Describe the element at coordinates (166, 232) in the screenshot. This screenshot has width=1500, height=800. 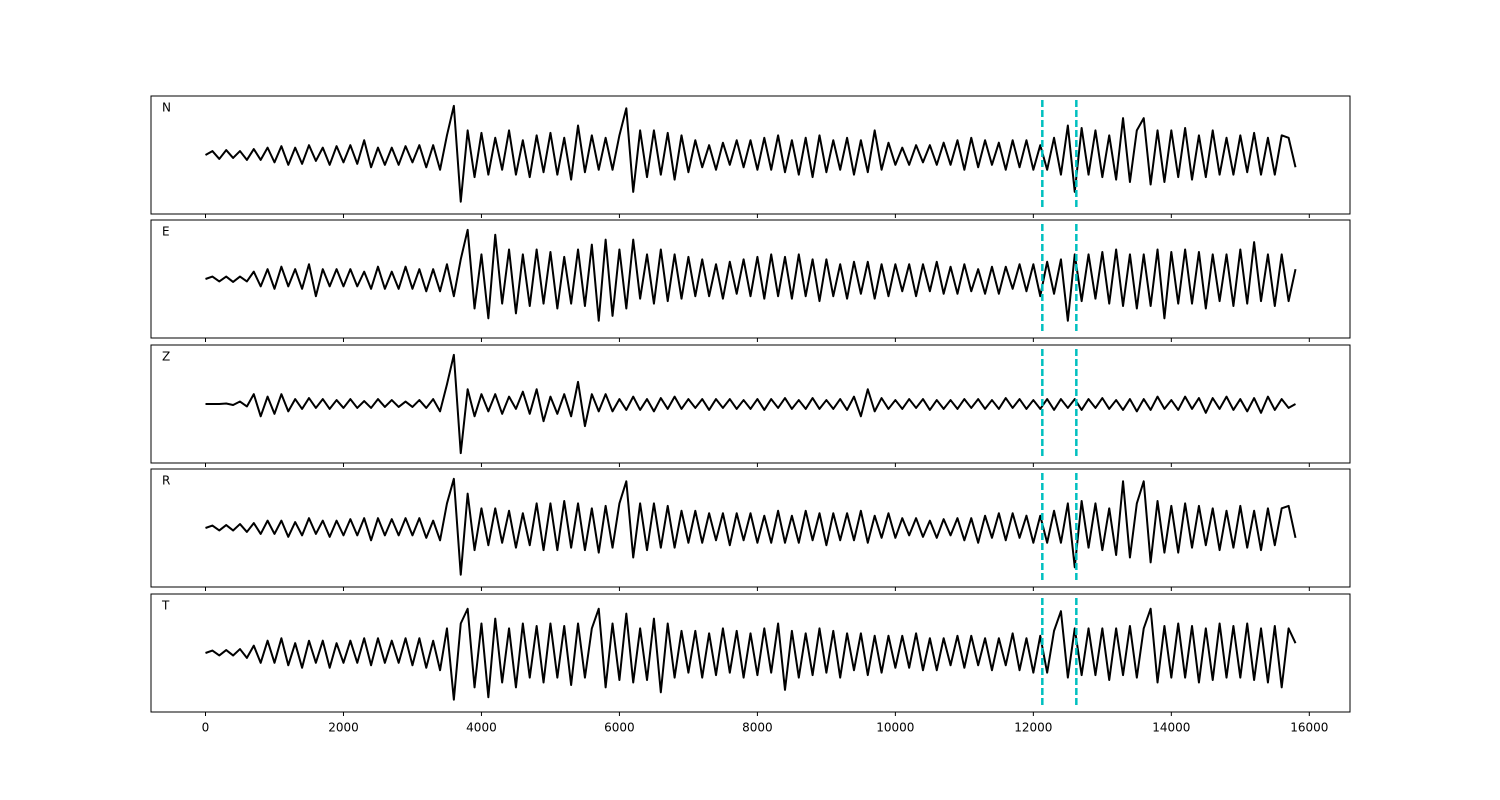
I see `panel-label: E` at that location.